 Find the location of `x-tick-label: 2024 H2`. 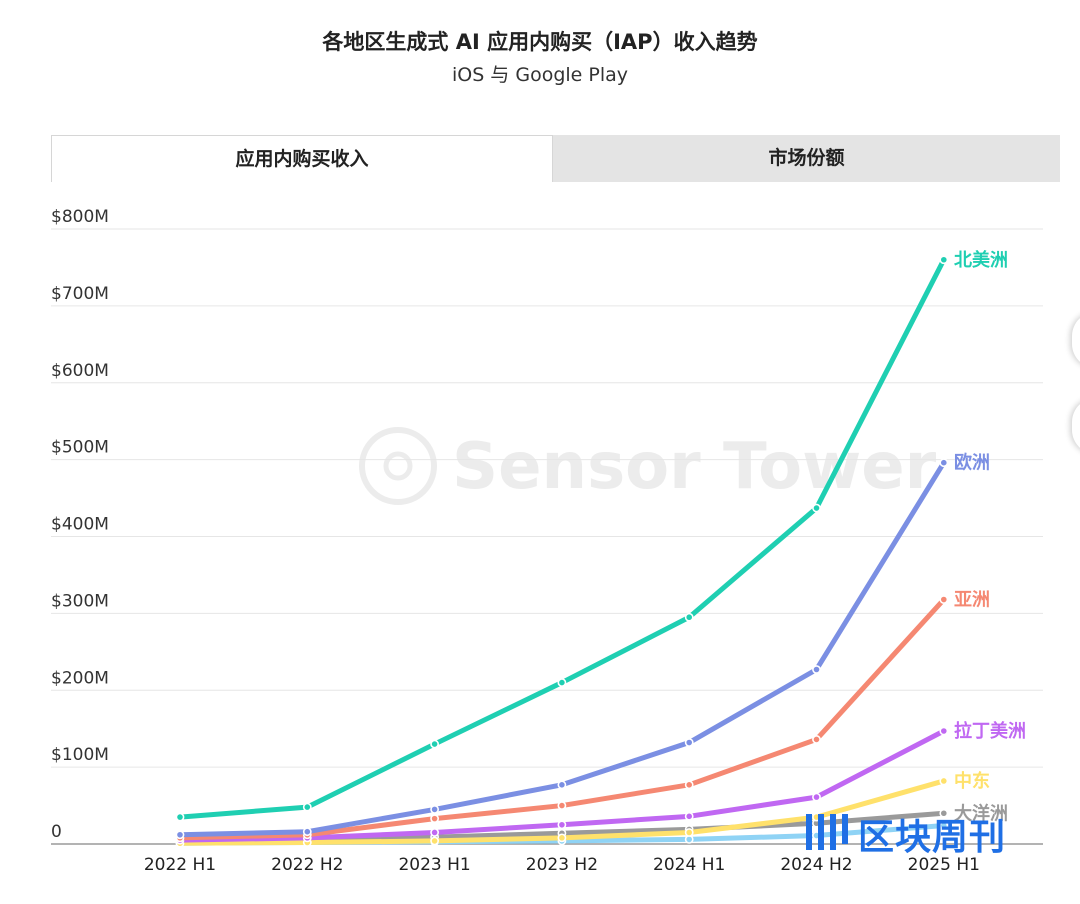

x-tick-label: 2024 H2 is located at coordinates (816, 865).